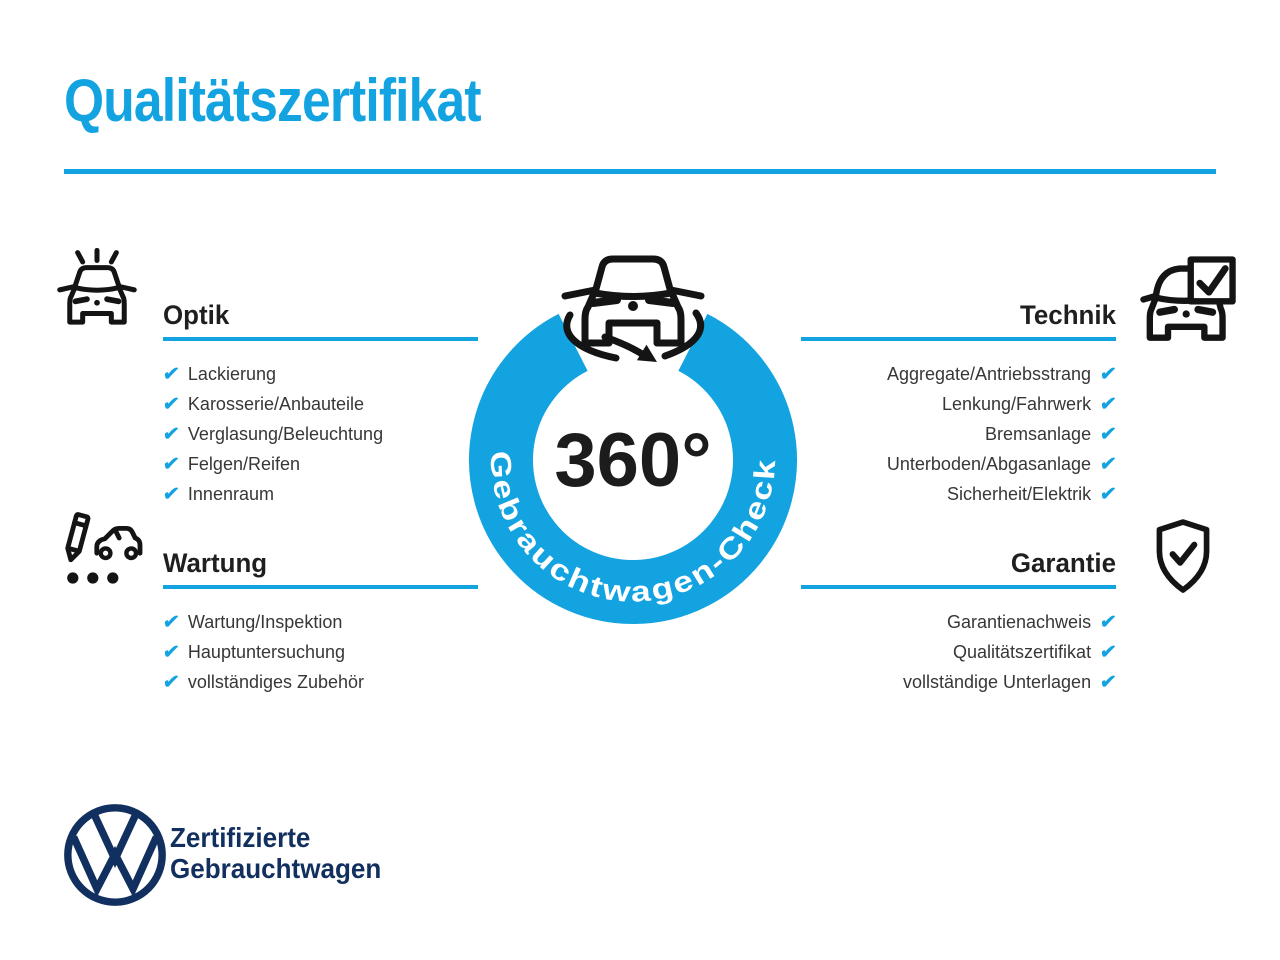 The width and height of the screenshot is (1280, 960). I want to click on list-item: ✔ Innenraum, so click(319, 494).